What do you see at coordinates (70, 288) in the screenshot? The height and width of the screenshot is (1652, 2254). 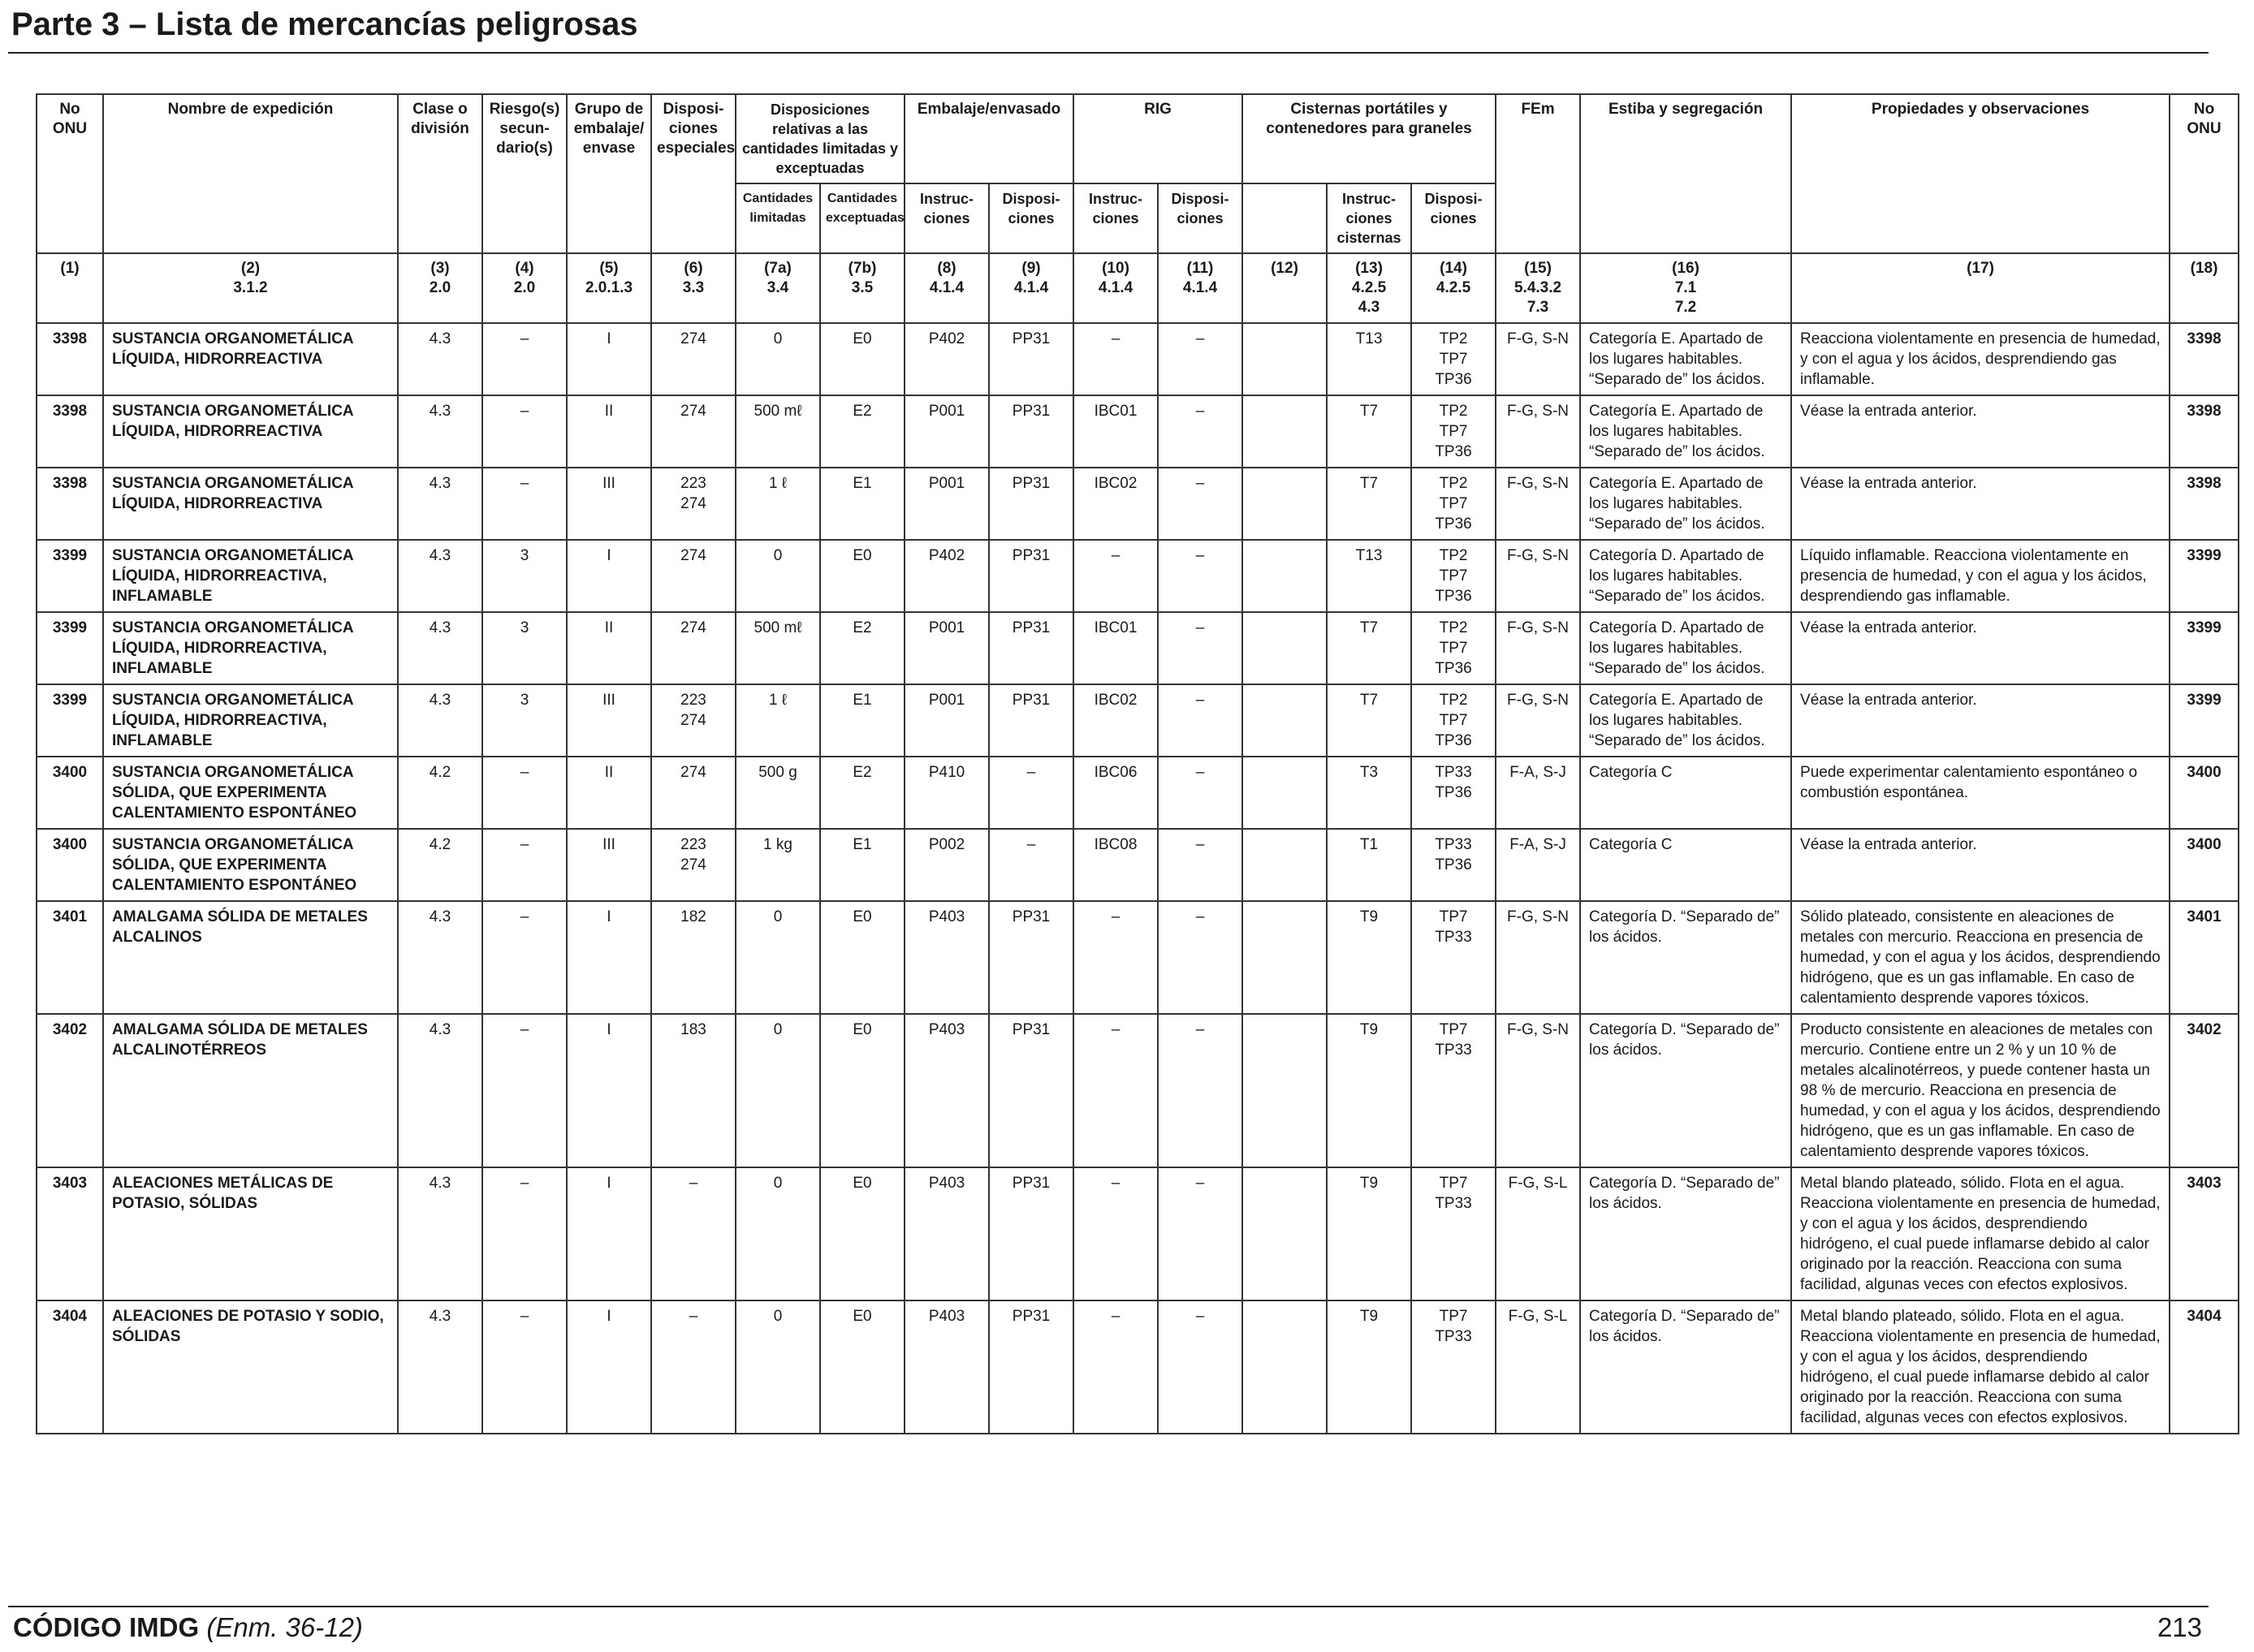 I see `column-number-cell: (1)` at bounding box center [70, 288].